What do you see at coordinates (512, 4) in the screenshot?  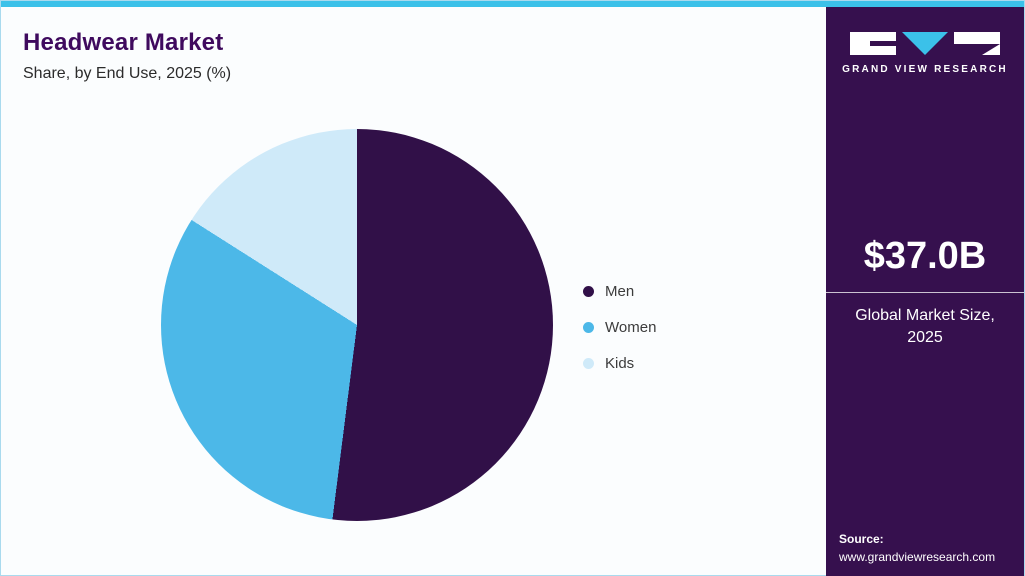 I see `top-accent-bar` at bounding box center [512, 4].